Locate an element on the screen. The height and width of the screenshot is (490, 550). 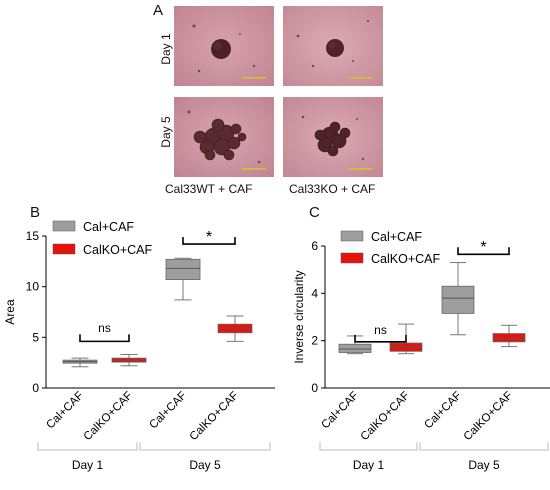
y-tick-label: 6 is located at coordinates (314, 246).